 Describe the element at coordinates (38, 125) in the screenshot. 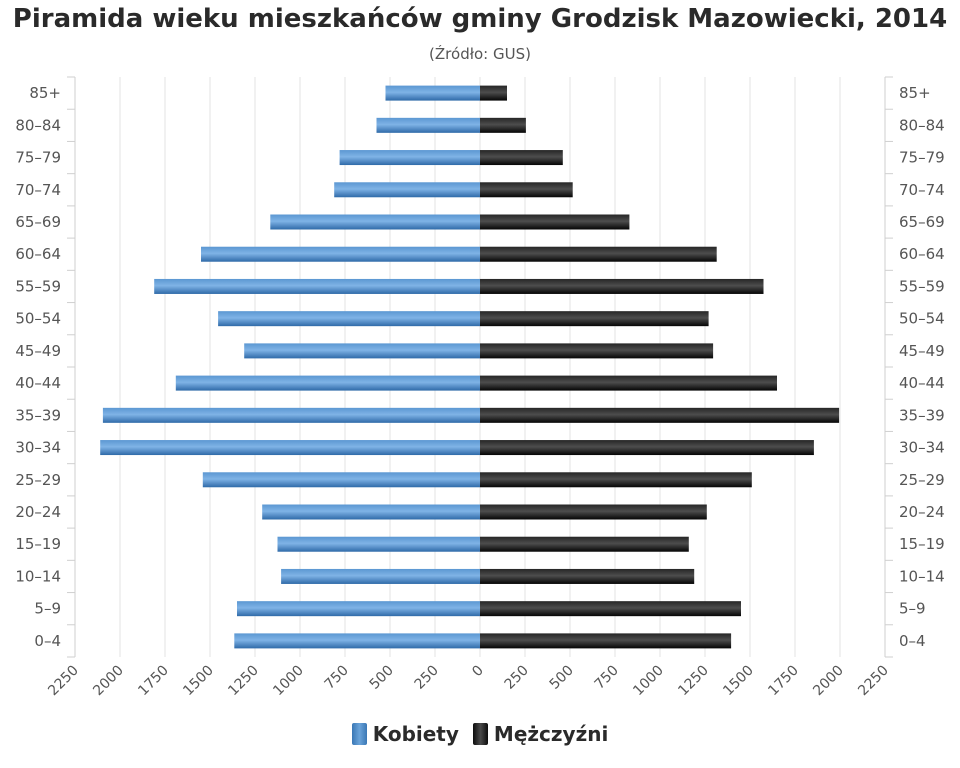

I see `y-tick-label-left: 80–84` at that location.